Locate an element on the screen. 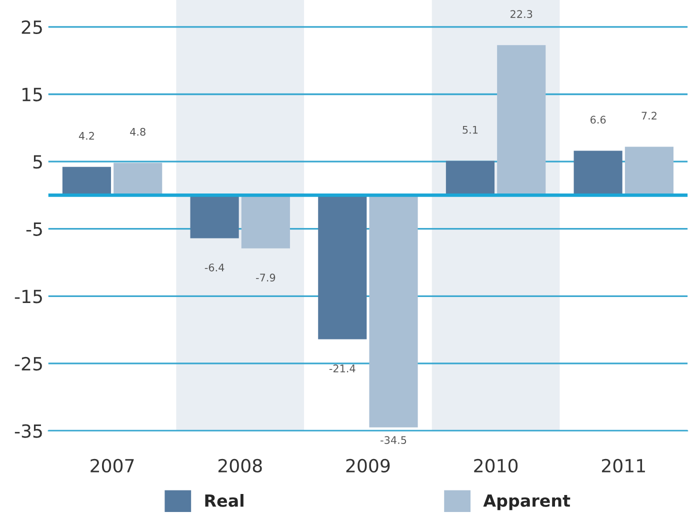 The height and width of the screenshot is (519, 691). x-tick-label: 2011 is located at coordinates (623, 465).